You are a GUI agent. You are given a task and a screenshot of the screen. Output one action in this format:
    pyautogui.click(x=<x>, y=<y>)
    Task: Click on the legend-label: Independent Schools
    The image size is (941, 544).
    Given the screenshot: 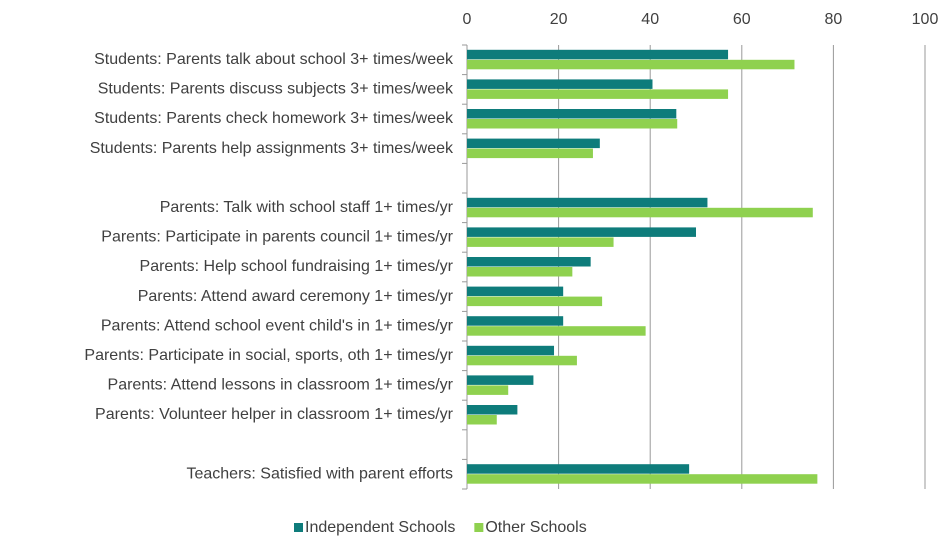 What is the action you would take?
    pyautogui.click(x=380, y=527)
    